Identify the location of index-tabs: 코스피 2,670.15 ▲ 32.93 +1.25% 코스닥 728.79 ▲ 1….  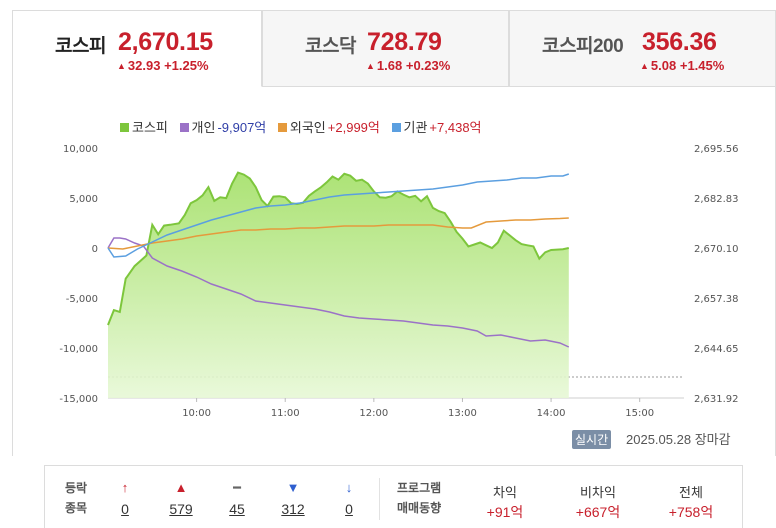
(394, 48).